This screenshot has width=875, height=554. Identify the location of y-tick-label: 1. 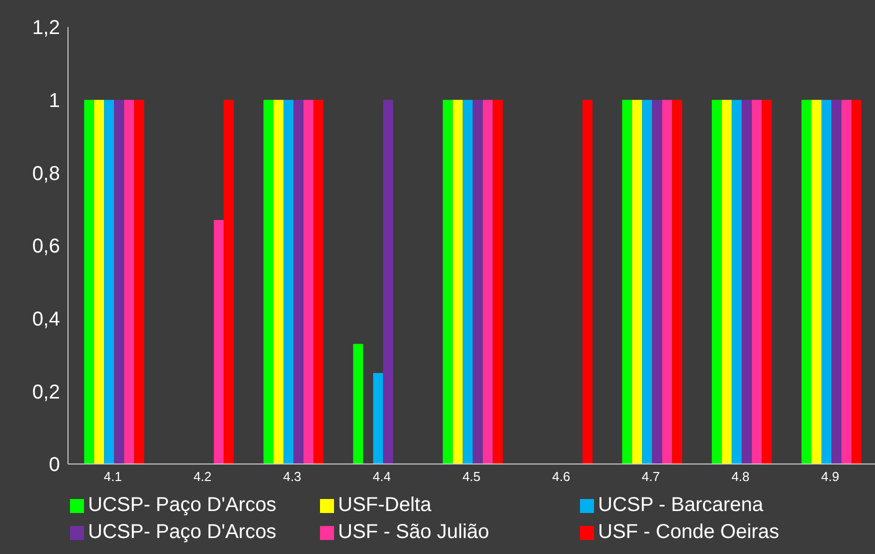
(54, 101).